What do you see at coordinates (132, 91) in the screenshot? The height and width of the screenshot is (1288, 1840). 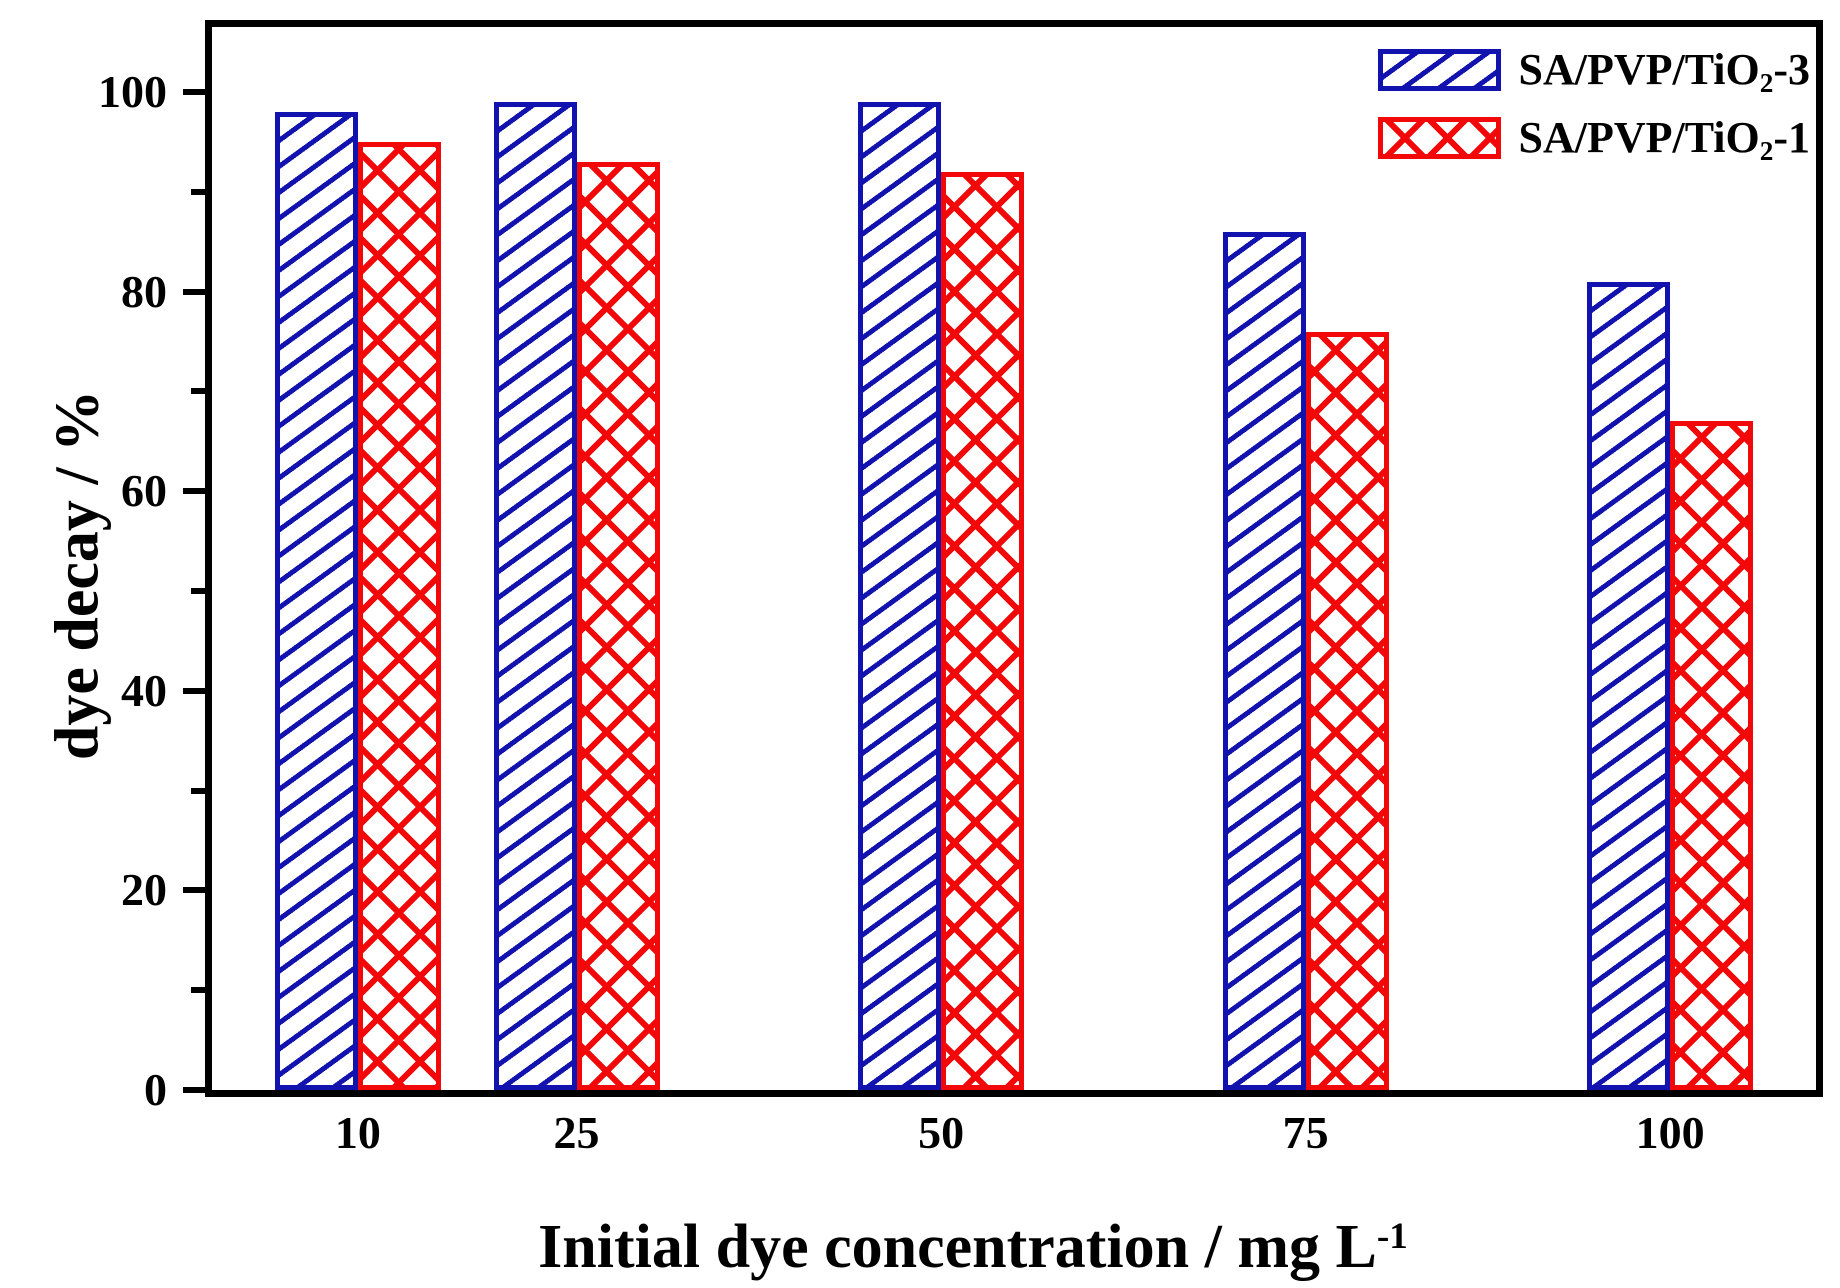 I see `y-tick-label-100: 100` at bounding box center [132, 91].